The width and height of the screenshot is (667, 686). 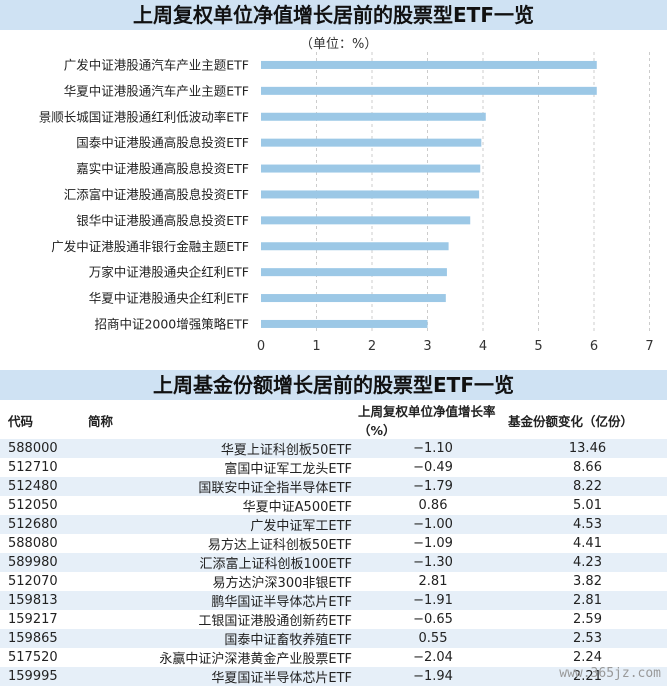 What do you see at coordinates (297, 507) in the screenshot?
I see `cell-name: 华夏中证A500ETF` at bounding box center [297, 507].